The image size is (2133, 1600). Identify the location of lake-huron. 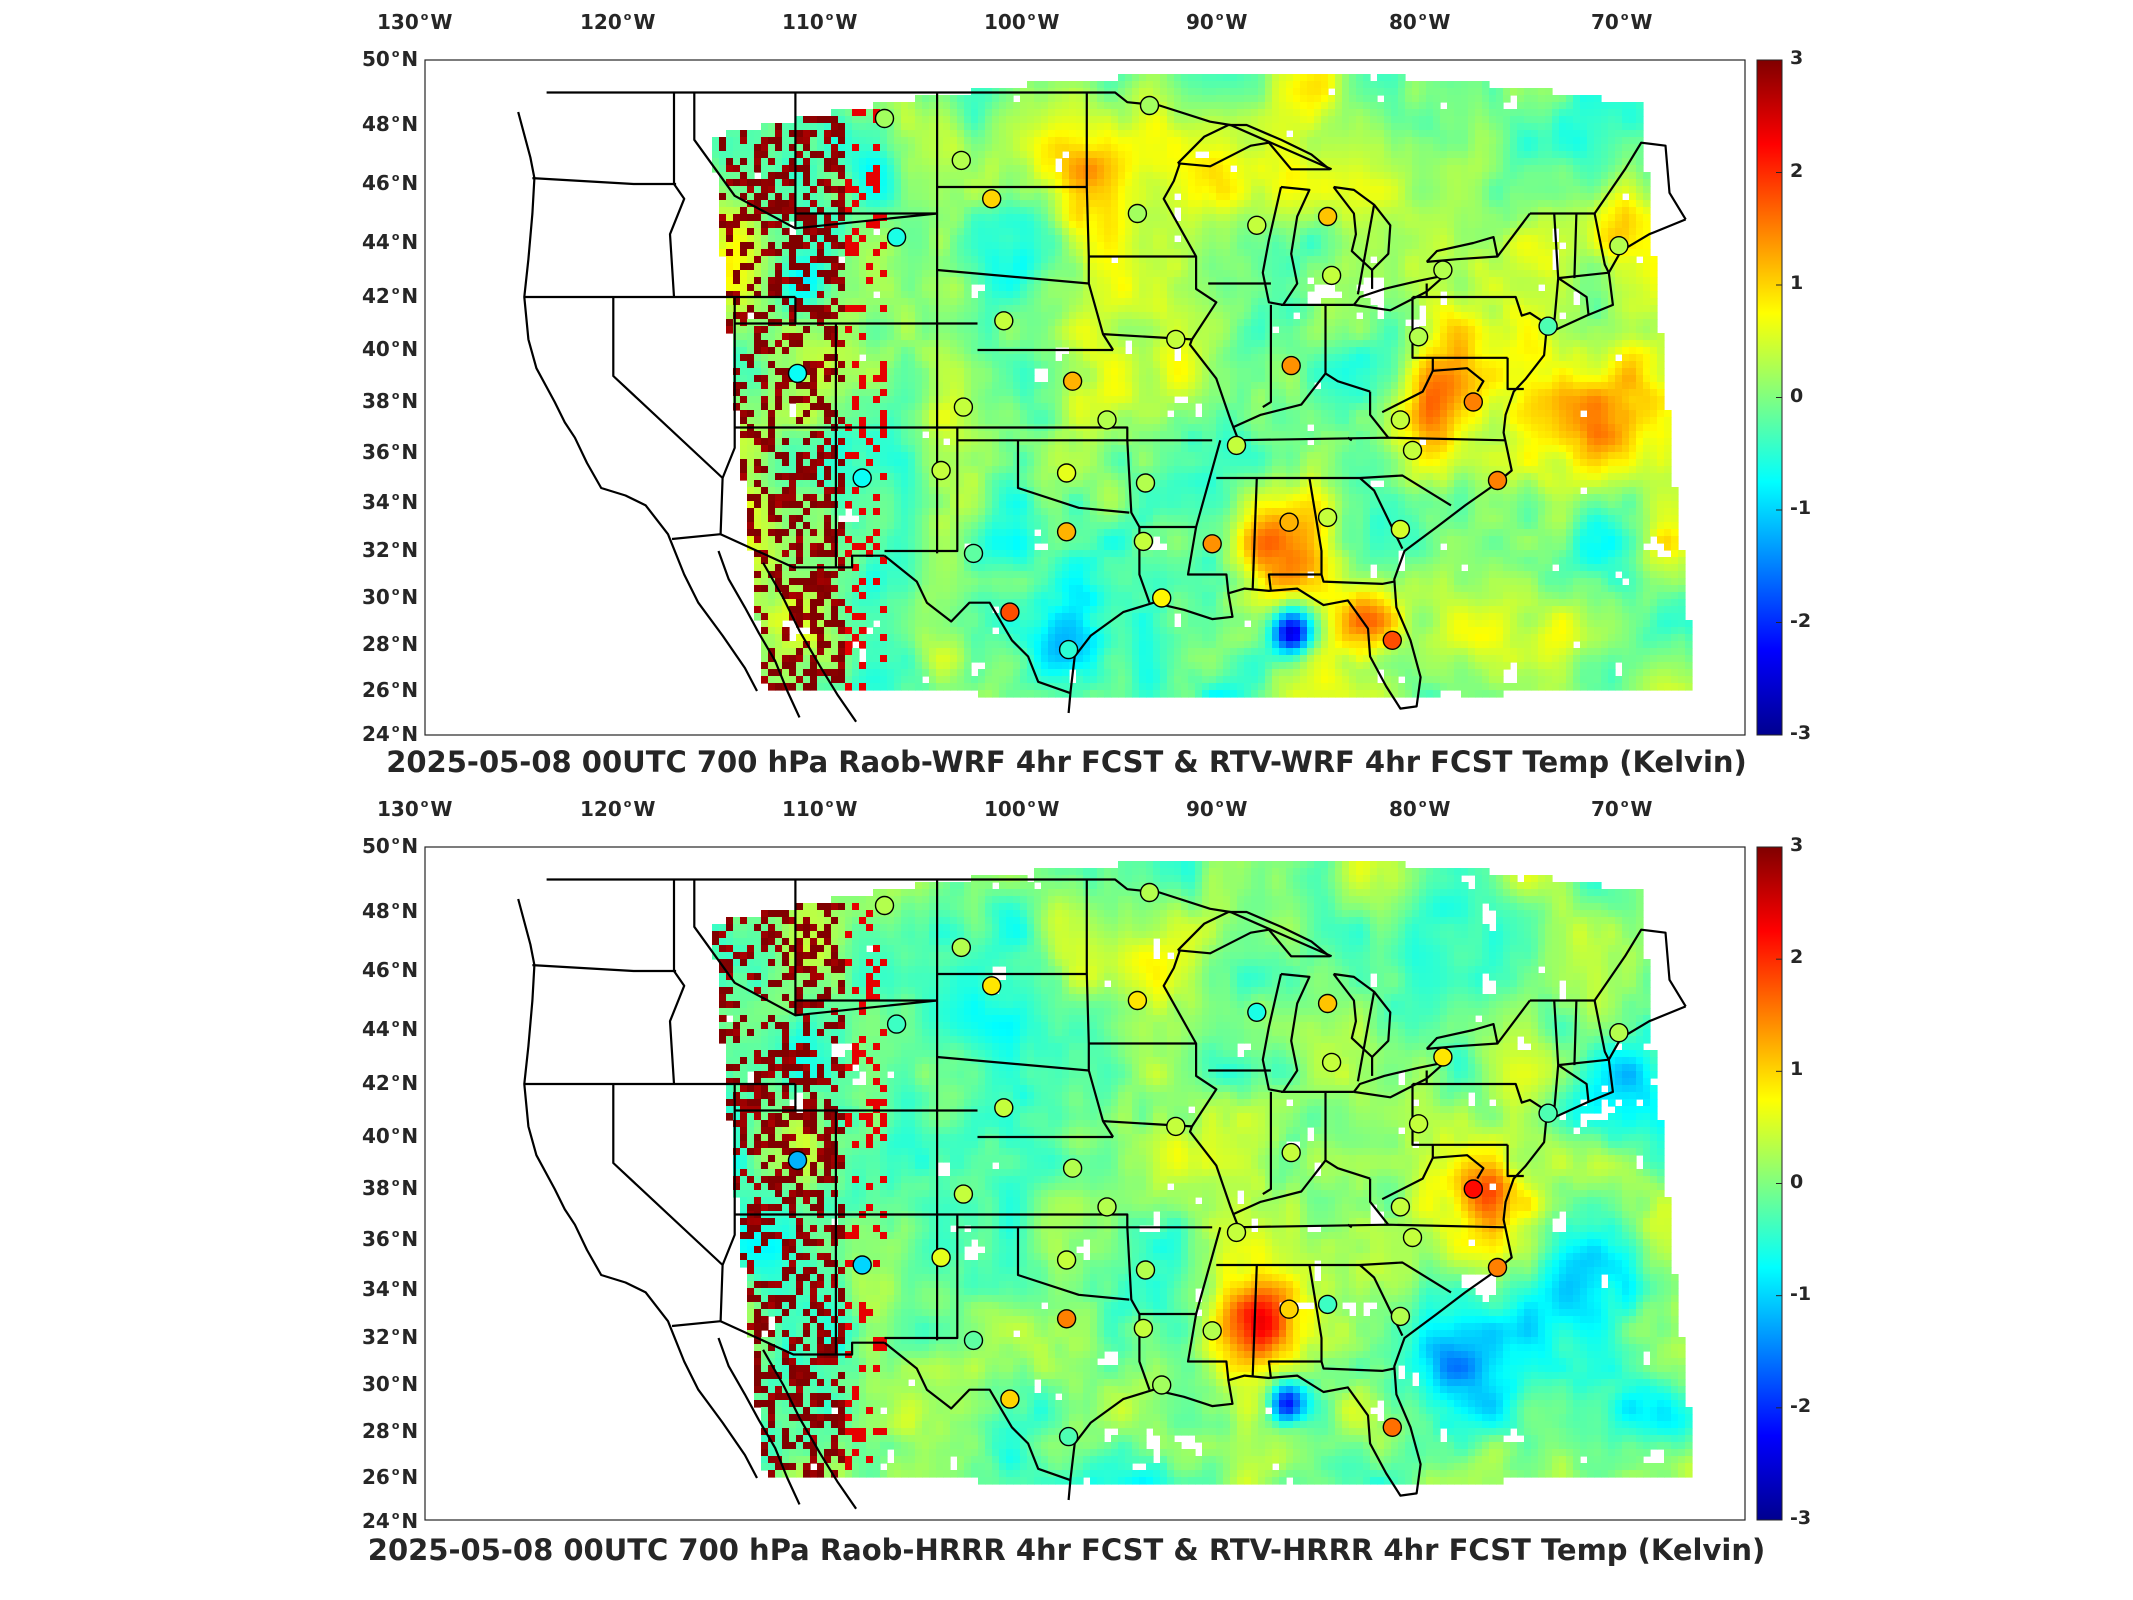
(1362, 1015).